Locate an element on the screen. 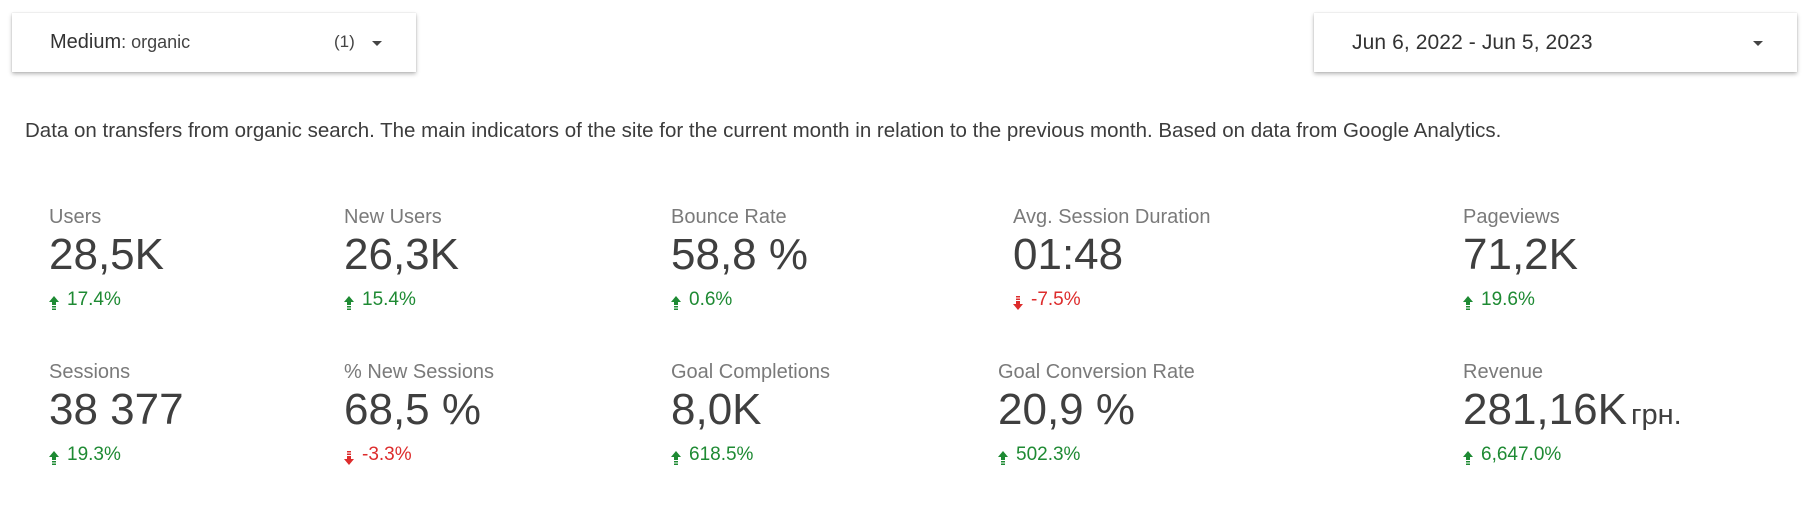 The image size is (1807, 511). metric-goal-conversion-rate: Goal Conversion Rate 20,9 % 502.3% is located at coordinates (1128, 413).